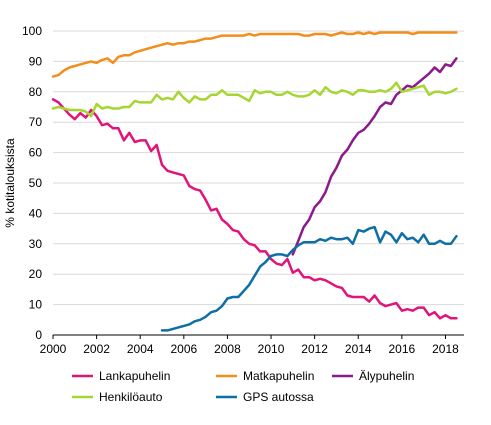  Describe the element at coordinates (140, 349) in the screenshot. I see `x-tick-label: 2004` at that location.